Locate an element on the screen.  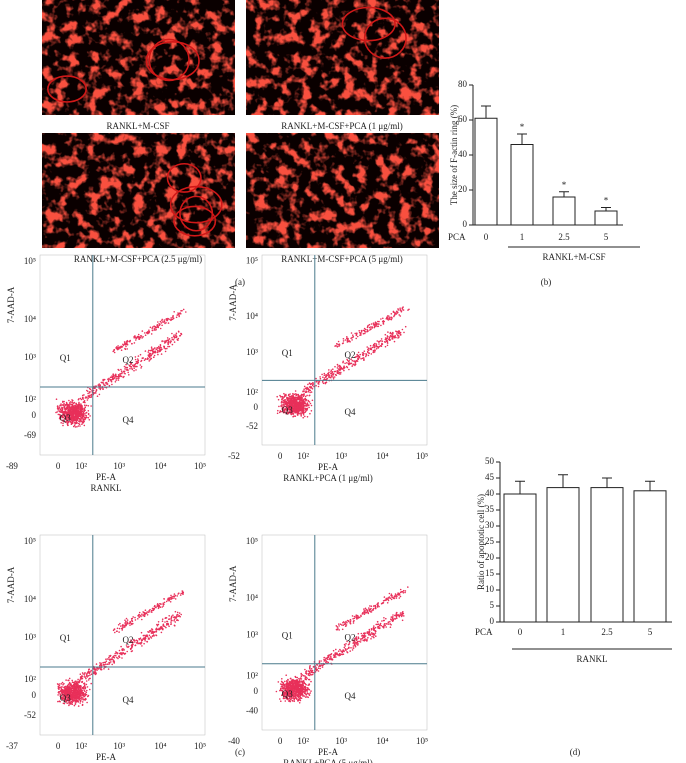
y-tick-label: 10⁴ is located at coordinates (252, 316).